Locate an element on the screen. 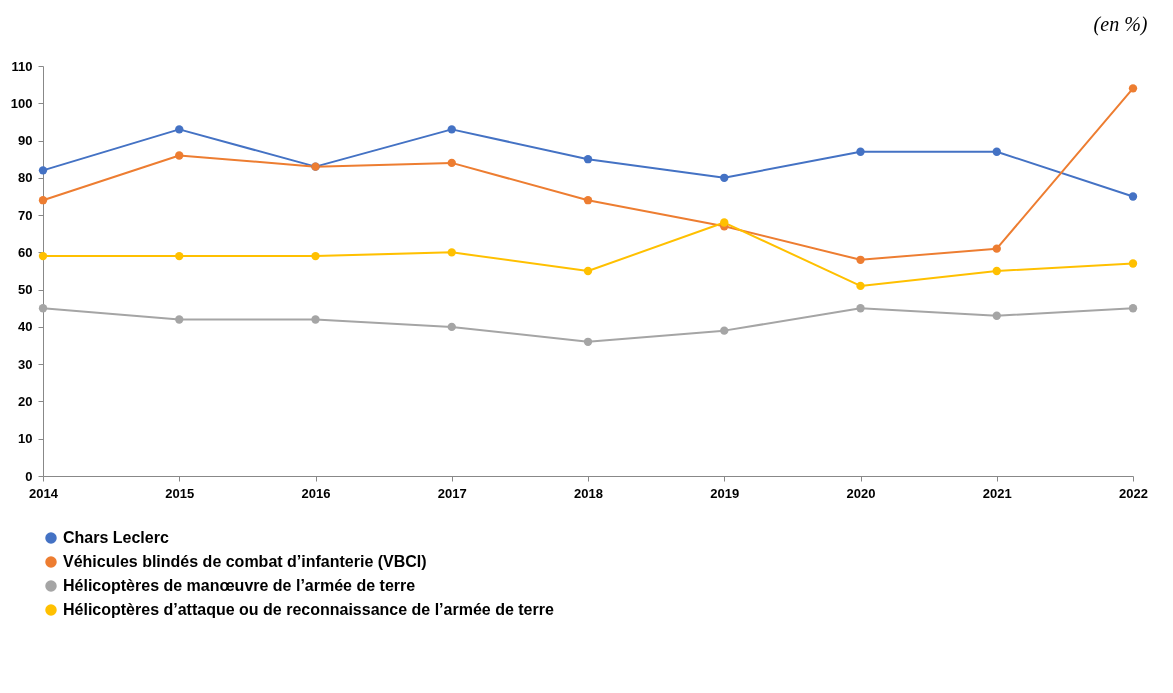 The image size is (1173, 693). legend-label: Chars Leclerc is located at coordinates (116, 537).